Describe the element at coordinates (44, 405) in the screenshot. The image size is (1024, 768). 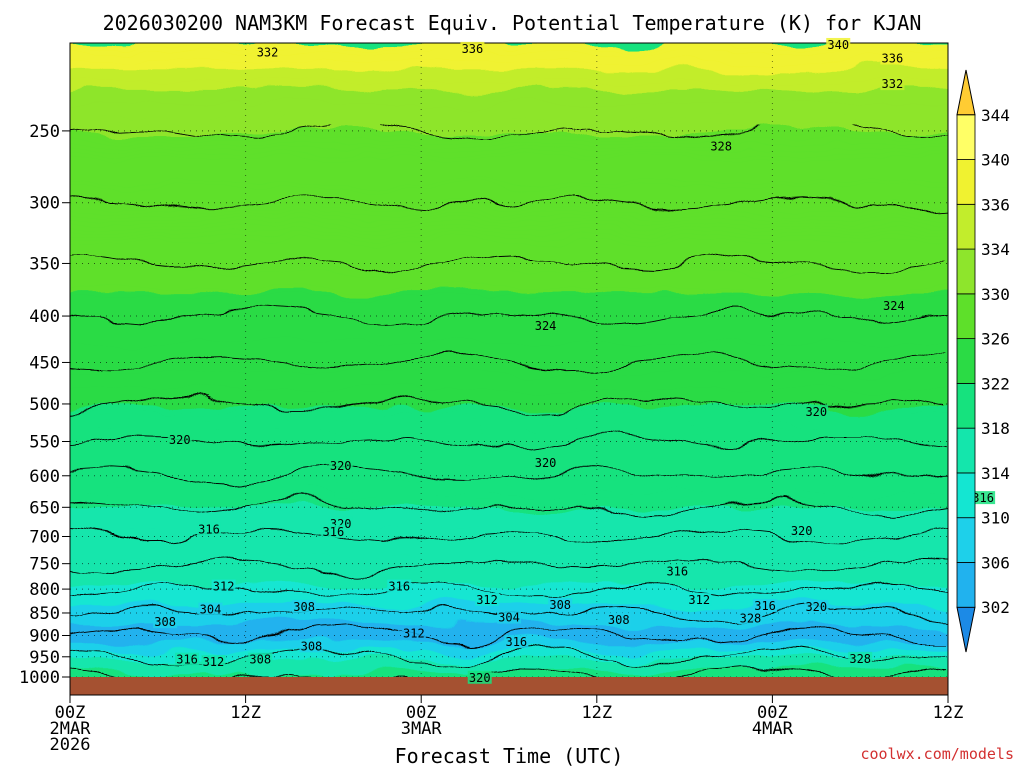
I see `y-tick-label: 500` at that location.